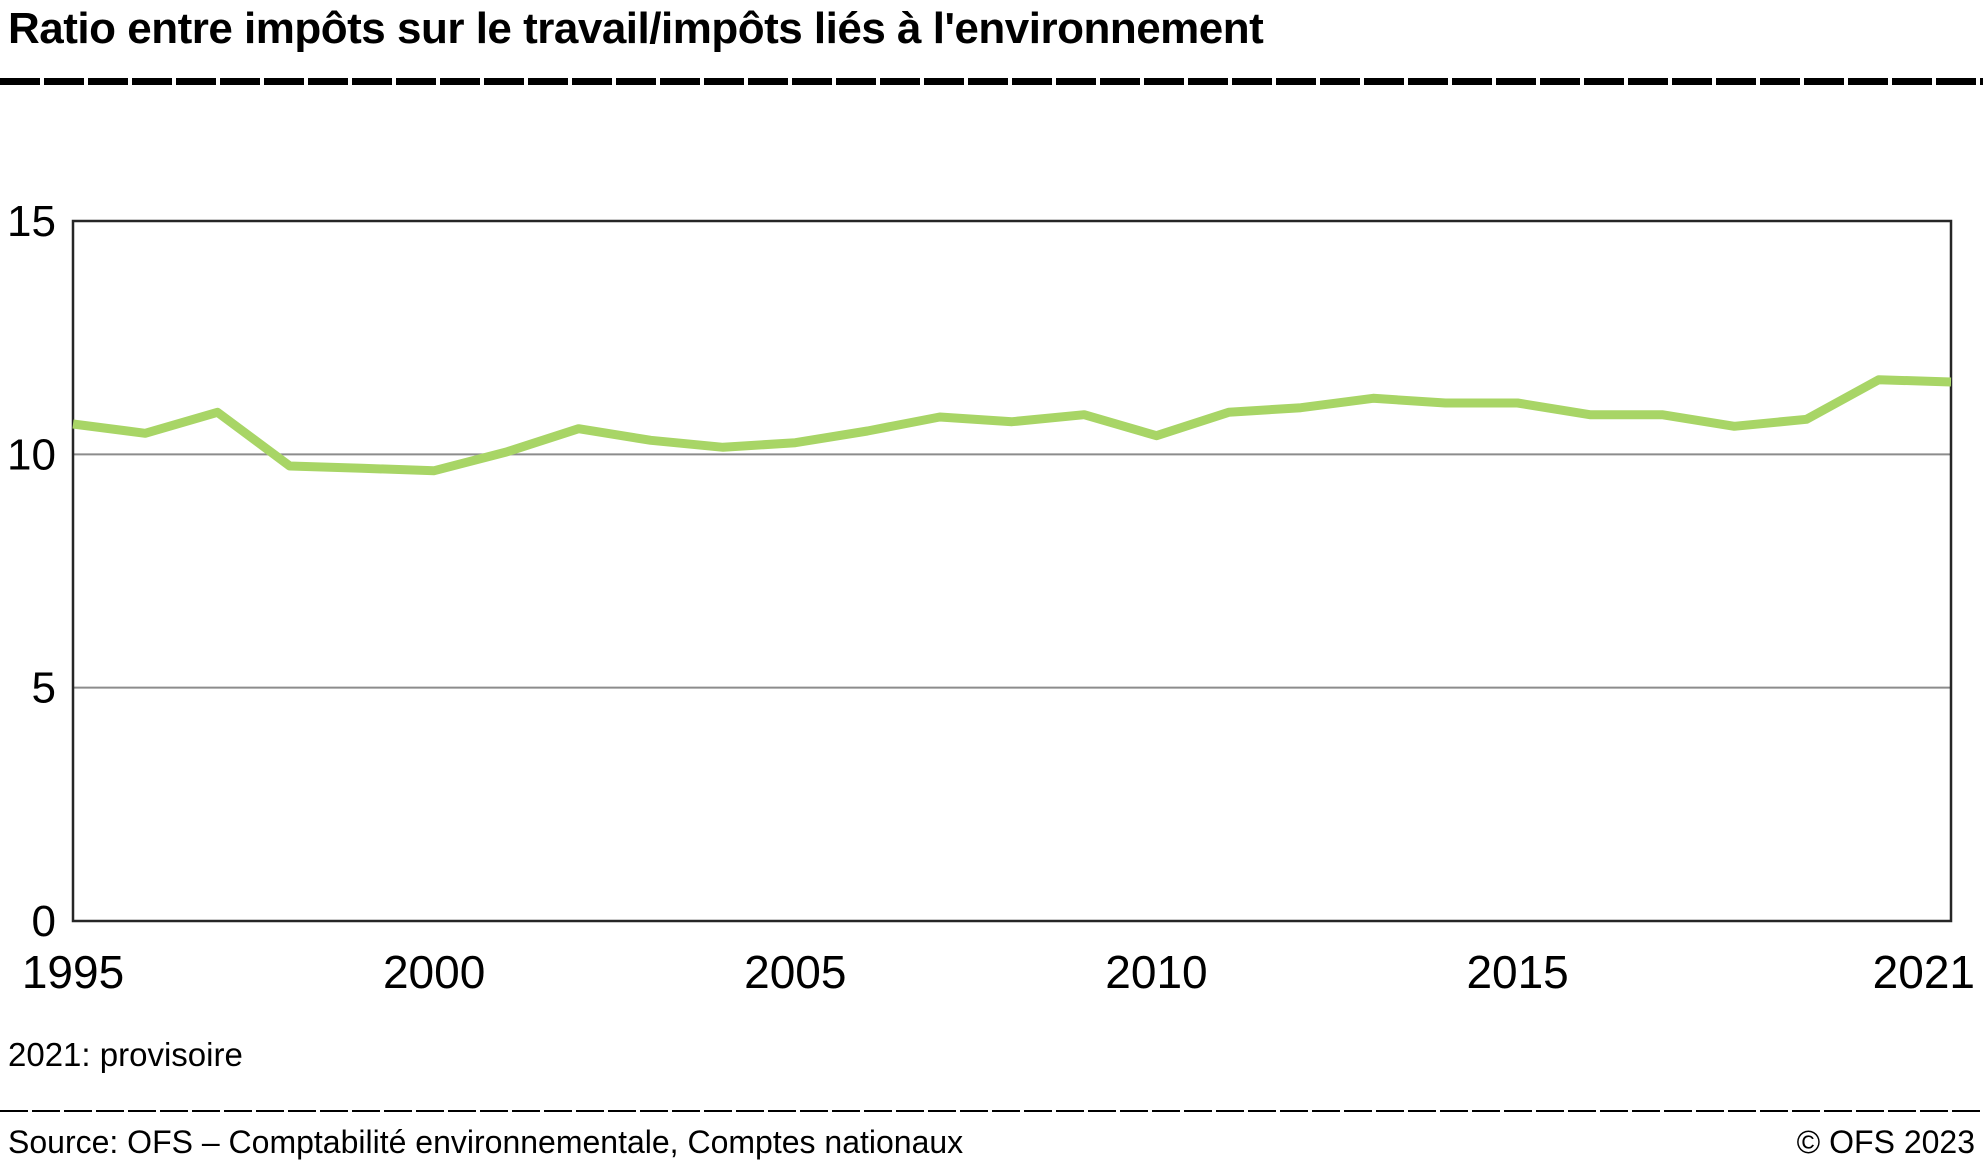 Image resolution: width=1983 pixels, height=1161 pixels. I want to click on y-tick-label: 5, so click(44, 688).